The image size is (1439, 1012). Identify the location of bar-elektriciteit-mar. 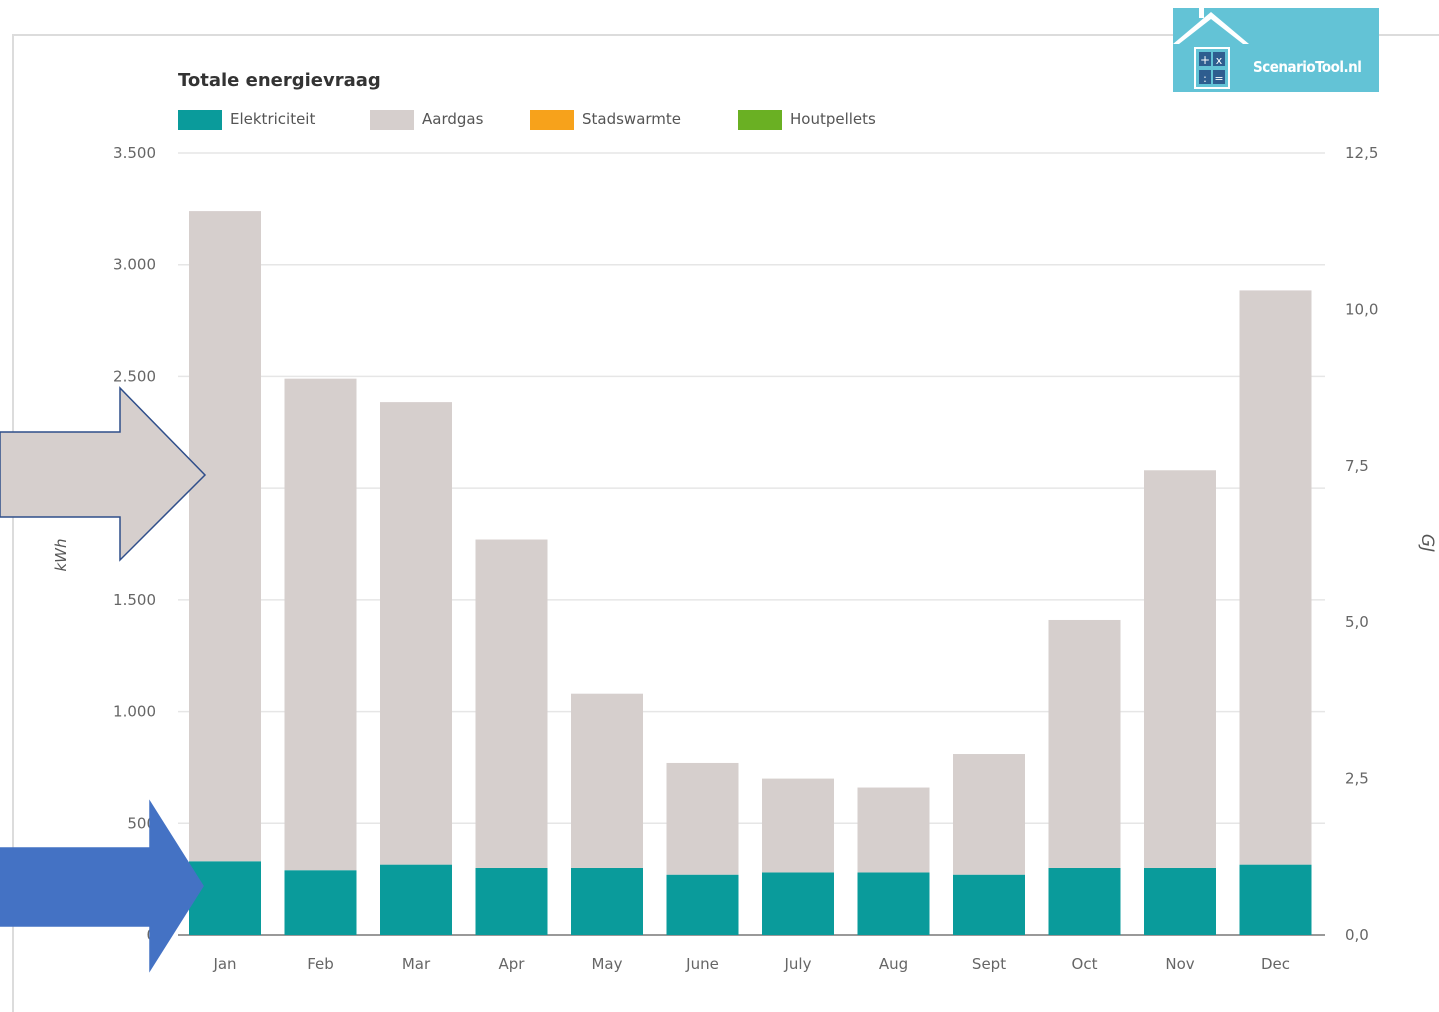
(416, 899).